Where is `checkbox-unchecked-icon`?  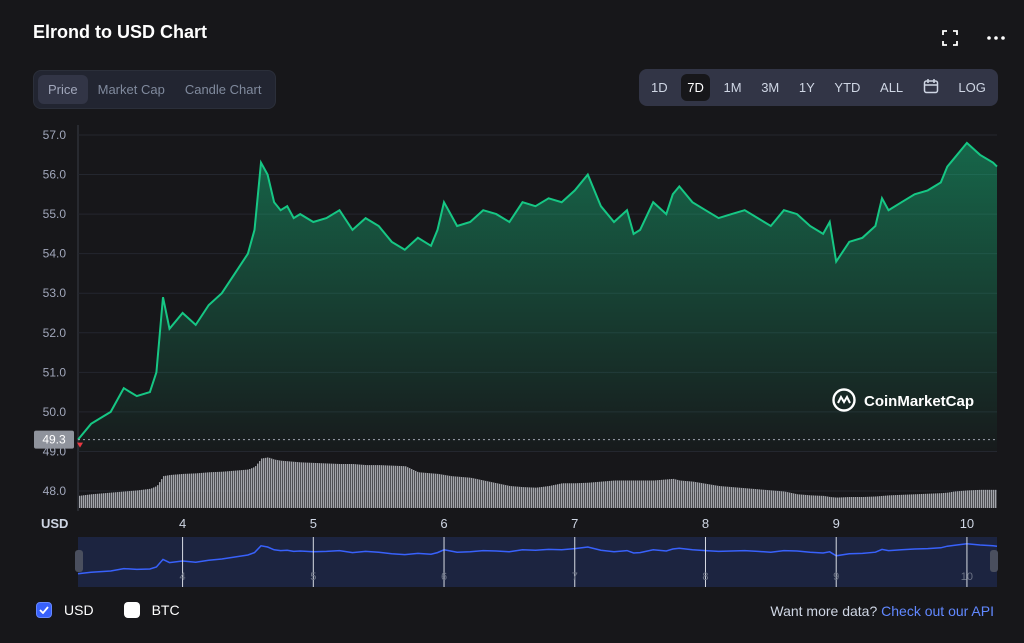 checkbox-unchecked-icon is located at coordinates (132, 610).